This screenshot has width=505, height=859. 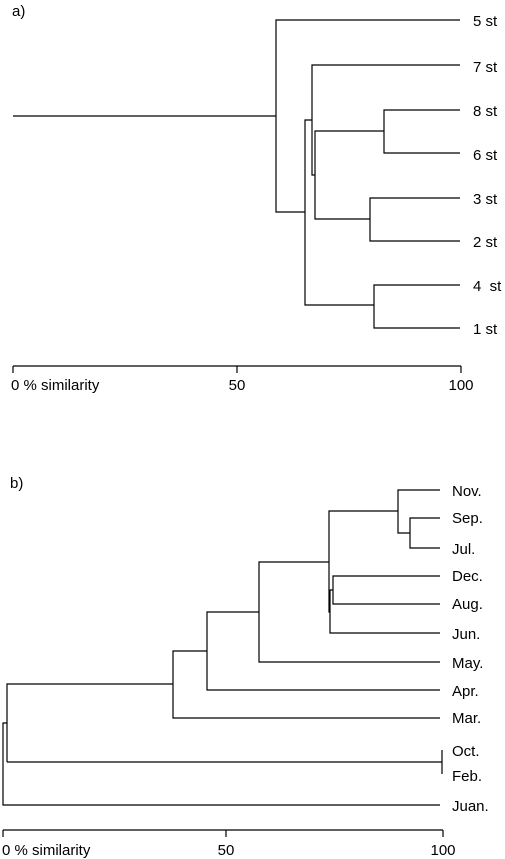 I want to click on leaf-label: Jun., so click(x=466, y=634).